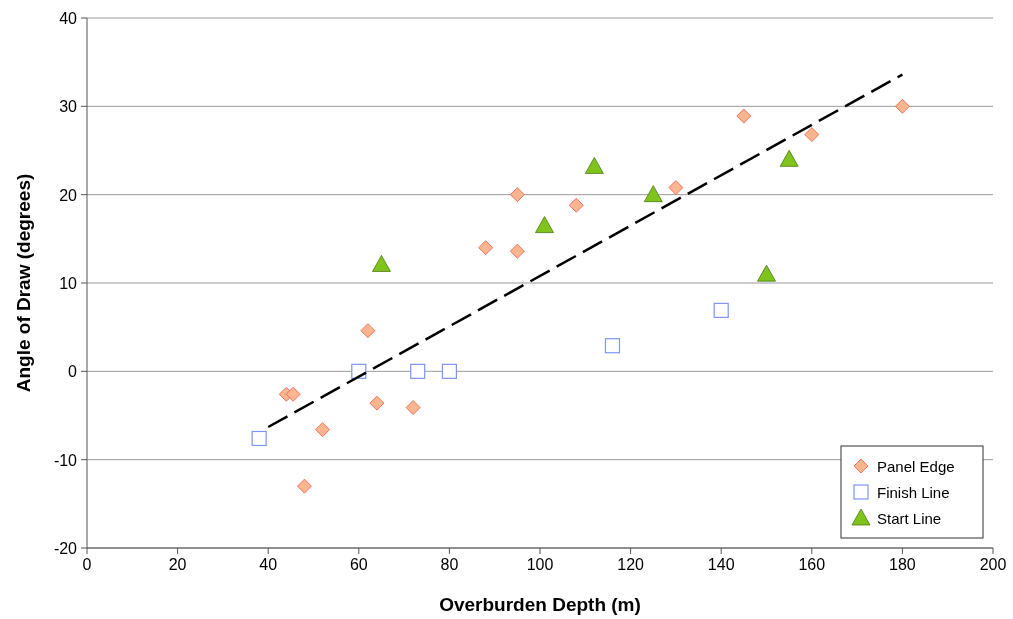 The height and width of the screenshot is (619, 1013). What do you see at coordinates (913, 492) in the screenshot?
I see `legend-label: Finish Line` at bounding box center [913, 492].